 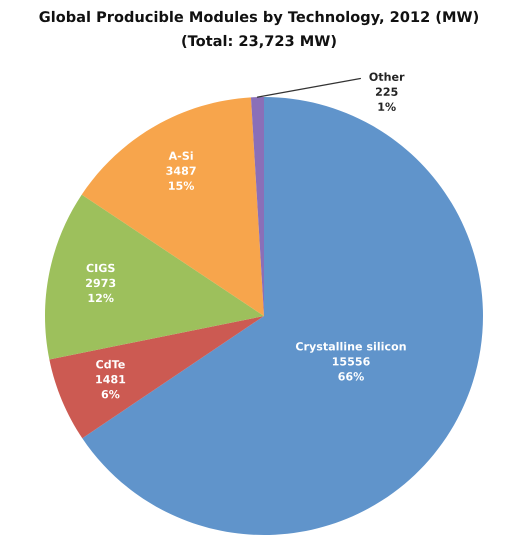 I want to click on data-label: 2973 12%, so click(x=101, y=290).